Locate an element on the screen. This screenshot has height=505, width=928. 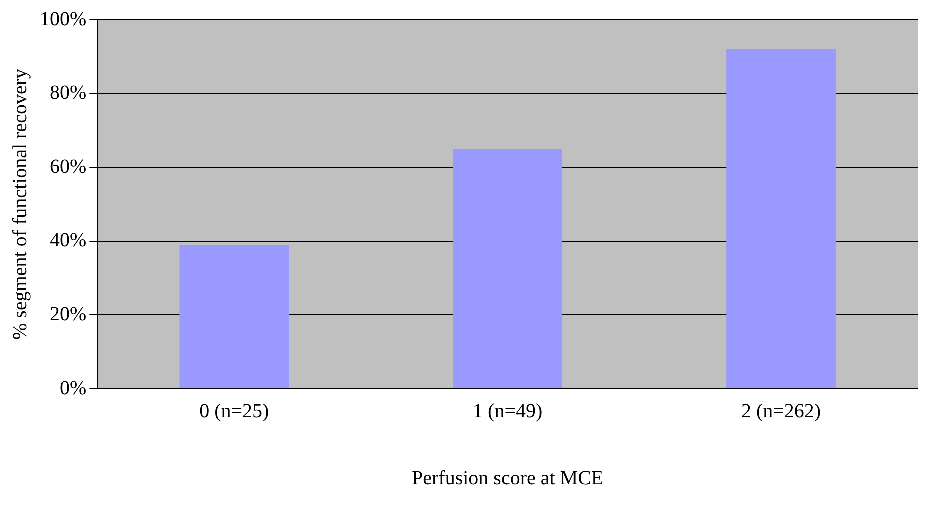
x-tick-label: 1 (n=49) is located at coordinates (508, 411).